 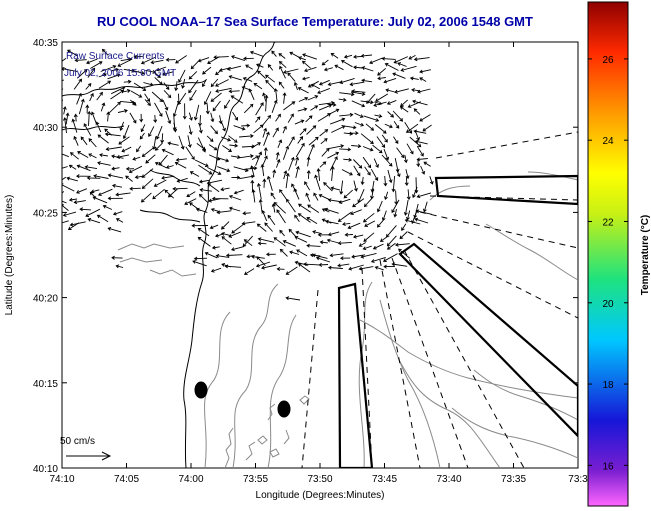 What do you see at coordinates (115, 56) in the screenshot?
I see `legend-line-1: Raw Surface Currents` at bounding box center [115, 56].